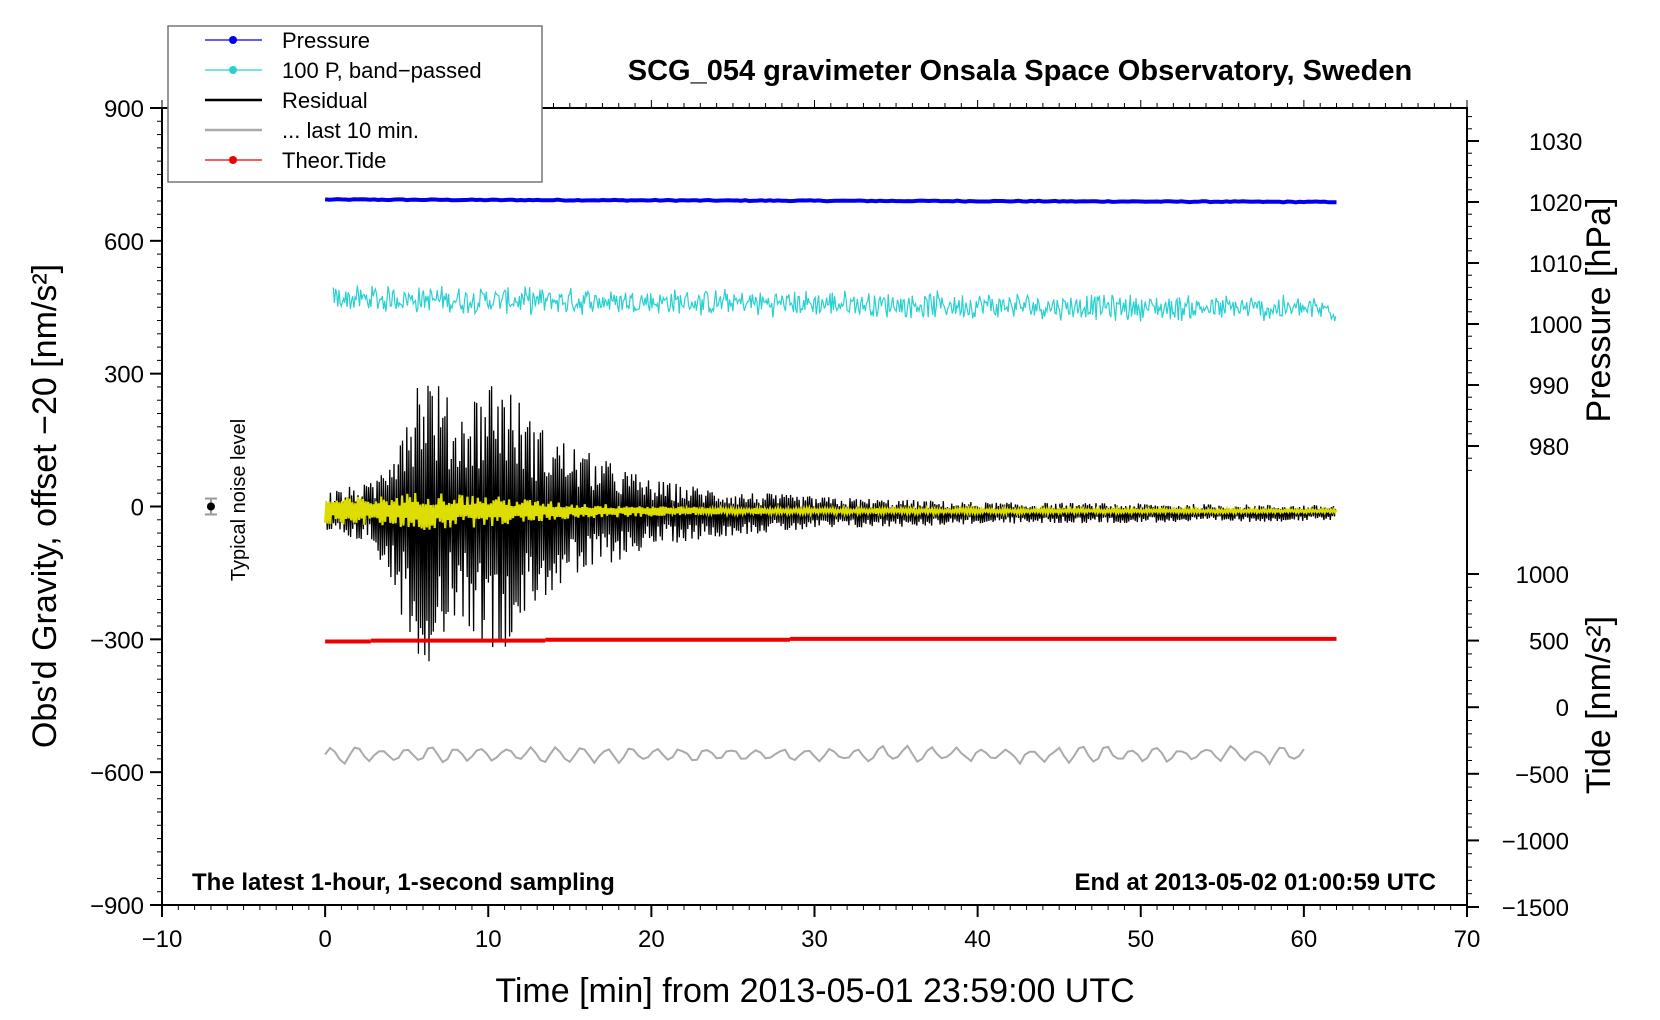 This screenshot has height=1020, width=1660. I want to click on pressure-tick-label: 1020, so click(1555, 203).